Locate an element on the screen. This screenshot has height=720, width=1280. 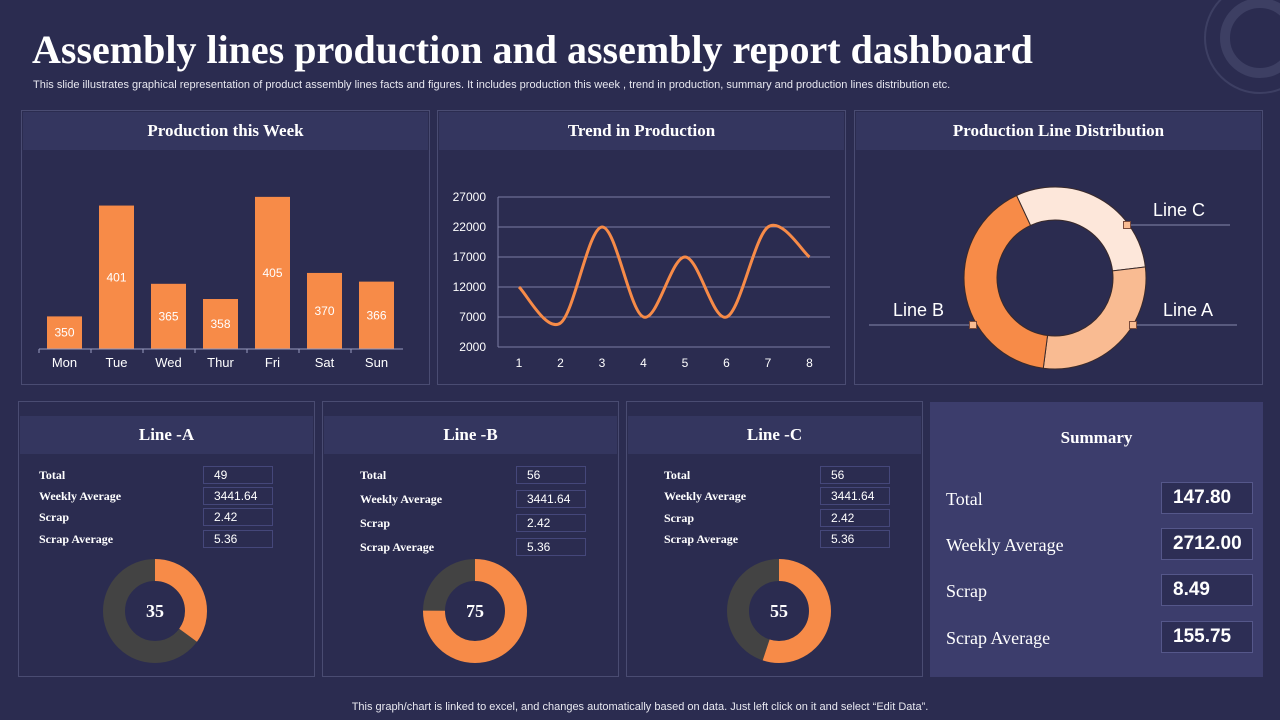
x-tick-label: Sun is located at coordinates (376, 362).